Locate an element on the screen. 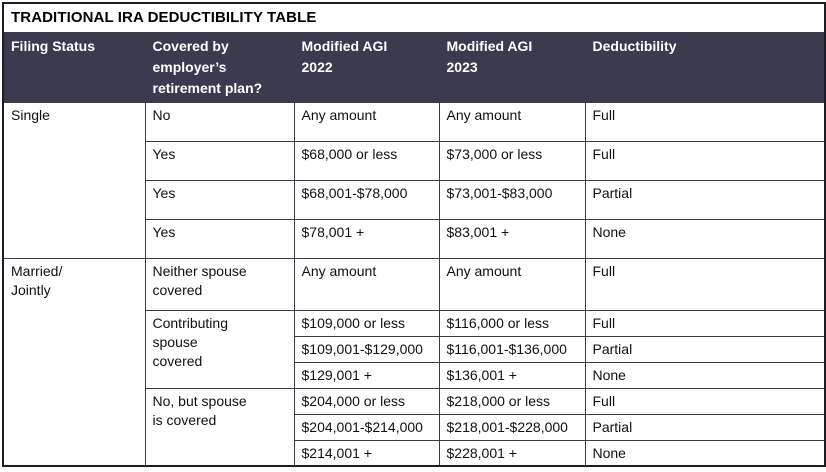  covered-cell: No, but spouse is covered is located at coordinates (219, 427).